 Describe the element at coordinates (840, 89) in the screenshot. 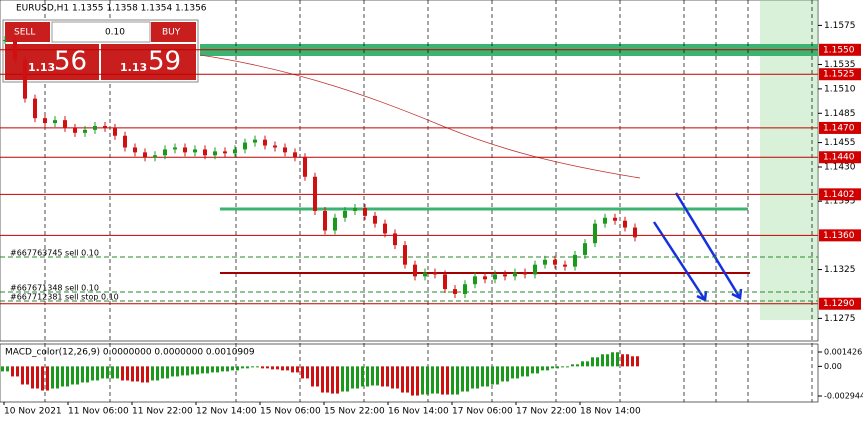

I see `y-tick-label: 1.1510` at that location.